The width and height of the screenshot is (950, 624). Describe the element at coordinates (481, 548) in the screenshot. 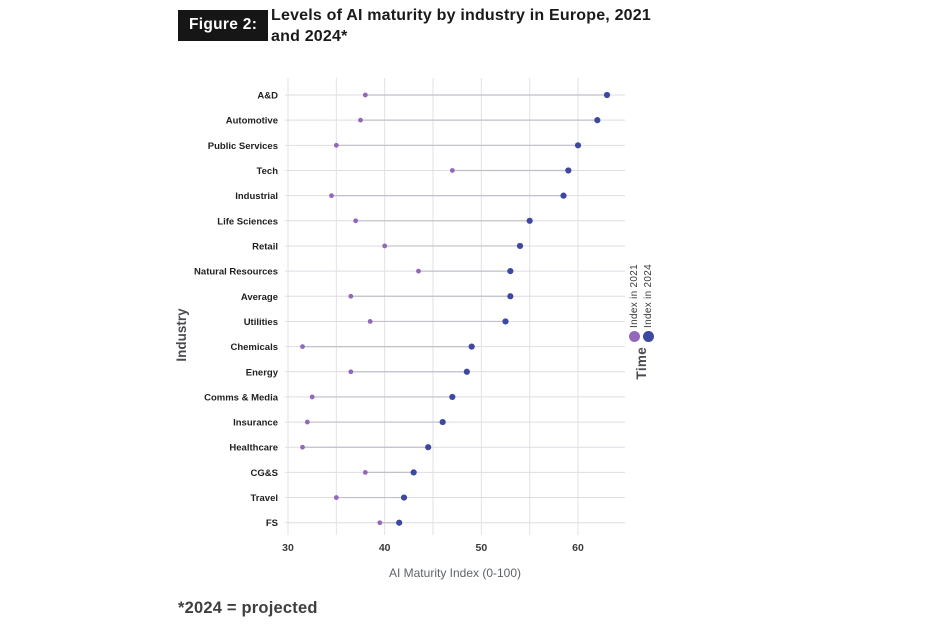

I see `x-tick-label: 50` at that location.